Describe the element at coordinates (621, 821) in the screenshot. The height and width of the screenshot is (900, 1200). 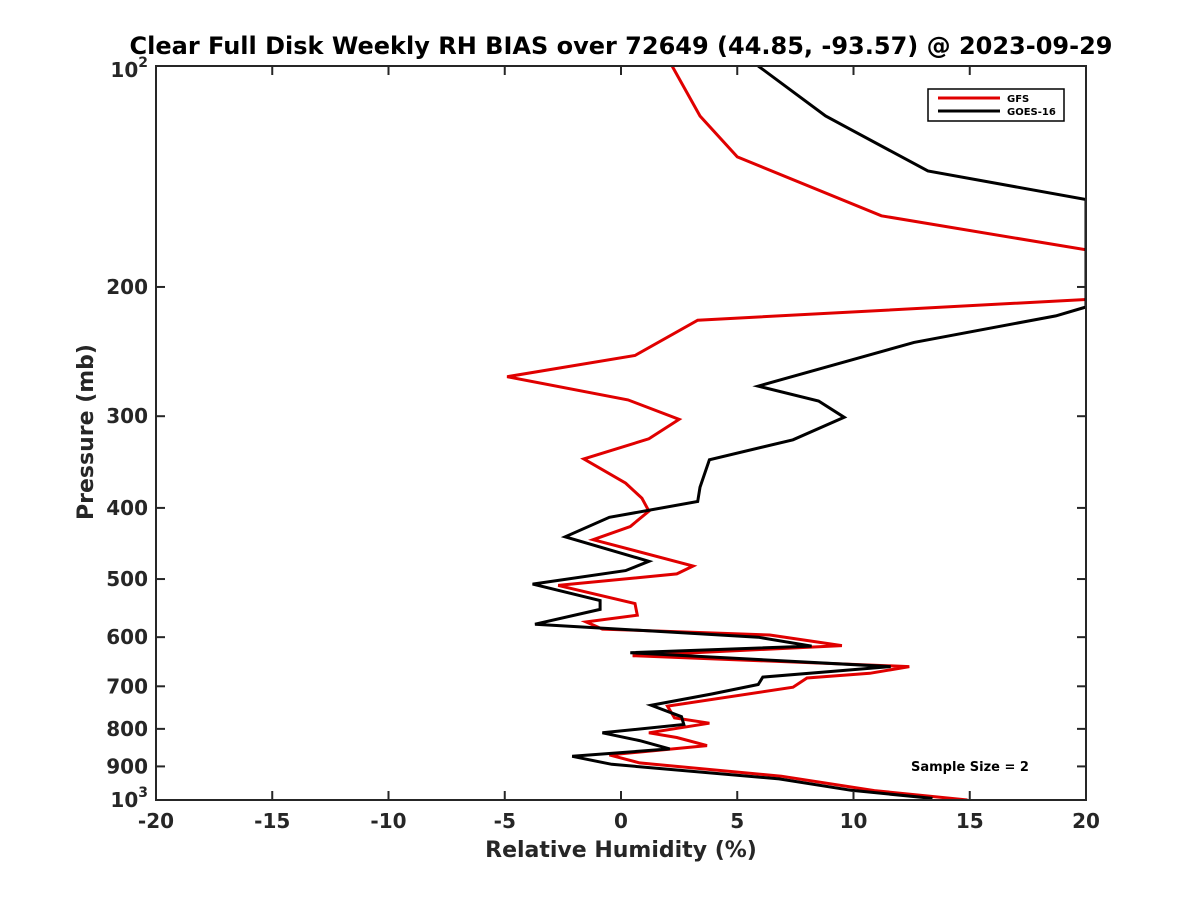
I see `x-tick-label: 0` at that location.